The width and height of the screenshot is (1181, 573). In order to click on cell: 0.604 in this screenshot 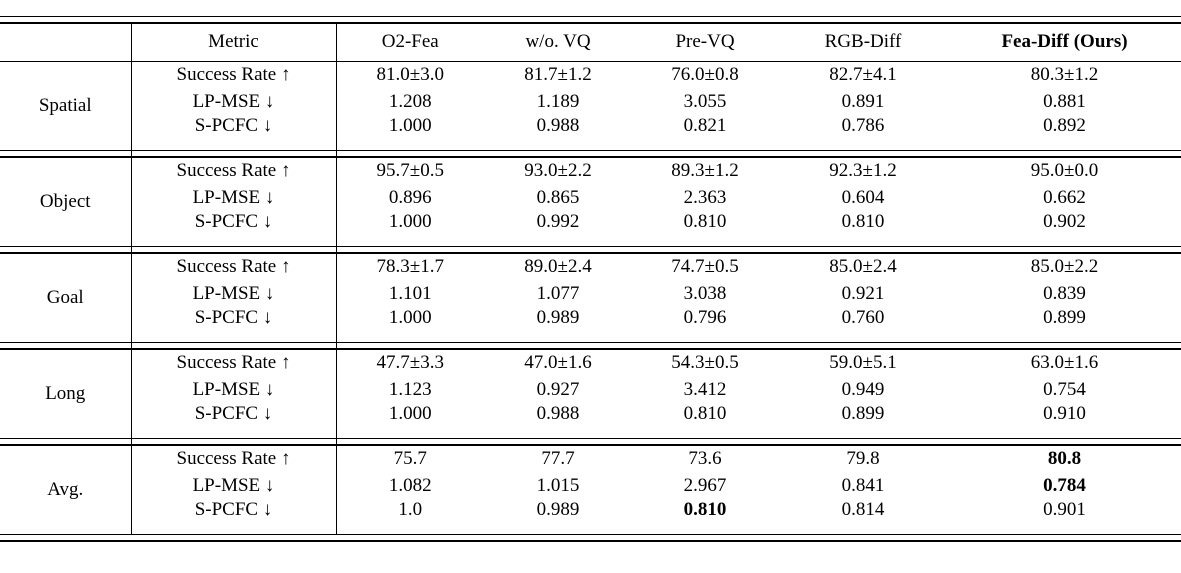, I will do `click(863, 197)`.